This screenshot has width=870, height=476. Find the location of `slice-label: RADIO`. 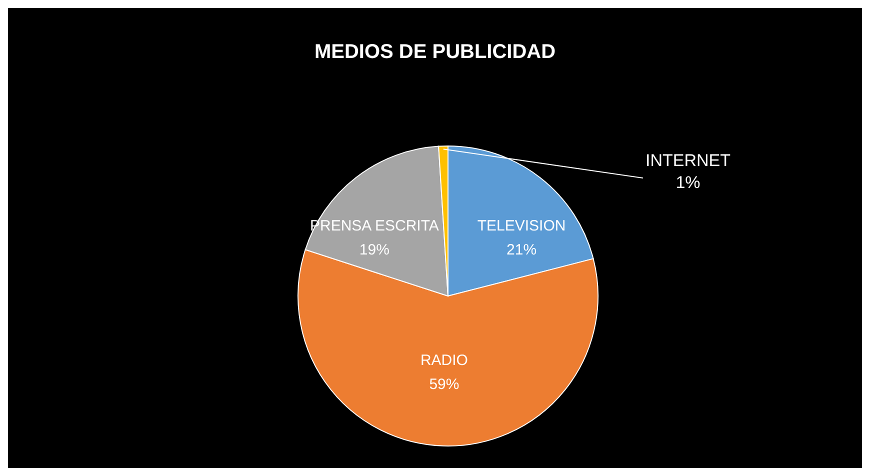

slice-label: RADIO is located at coordinates (444, 360).